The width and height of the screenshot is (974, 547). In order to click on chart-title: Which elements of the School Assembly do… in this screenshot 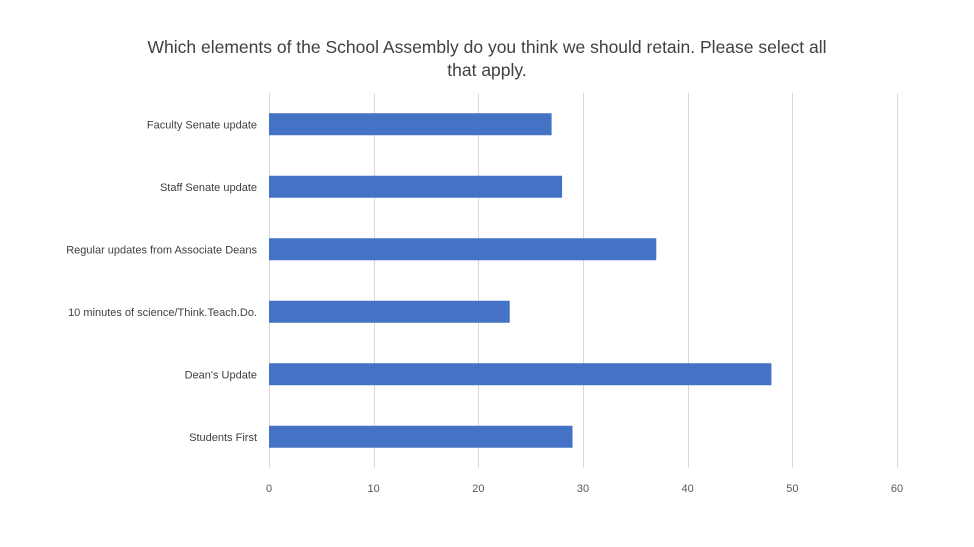, I will do `click(487, 59)`.